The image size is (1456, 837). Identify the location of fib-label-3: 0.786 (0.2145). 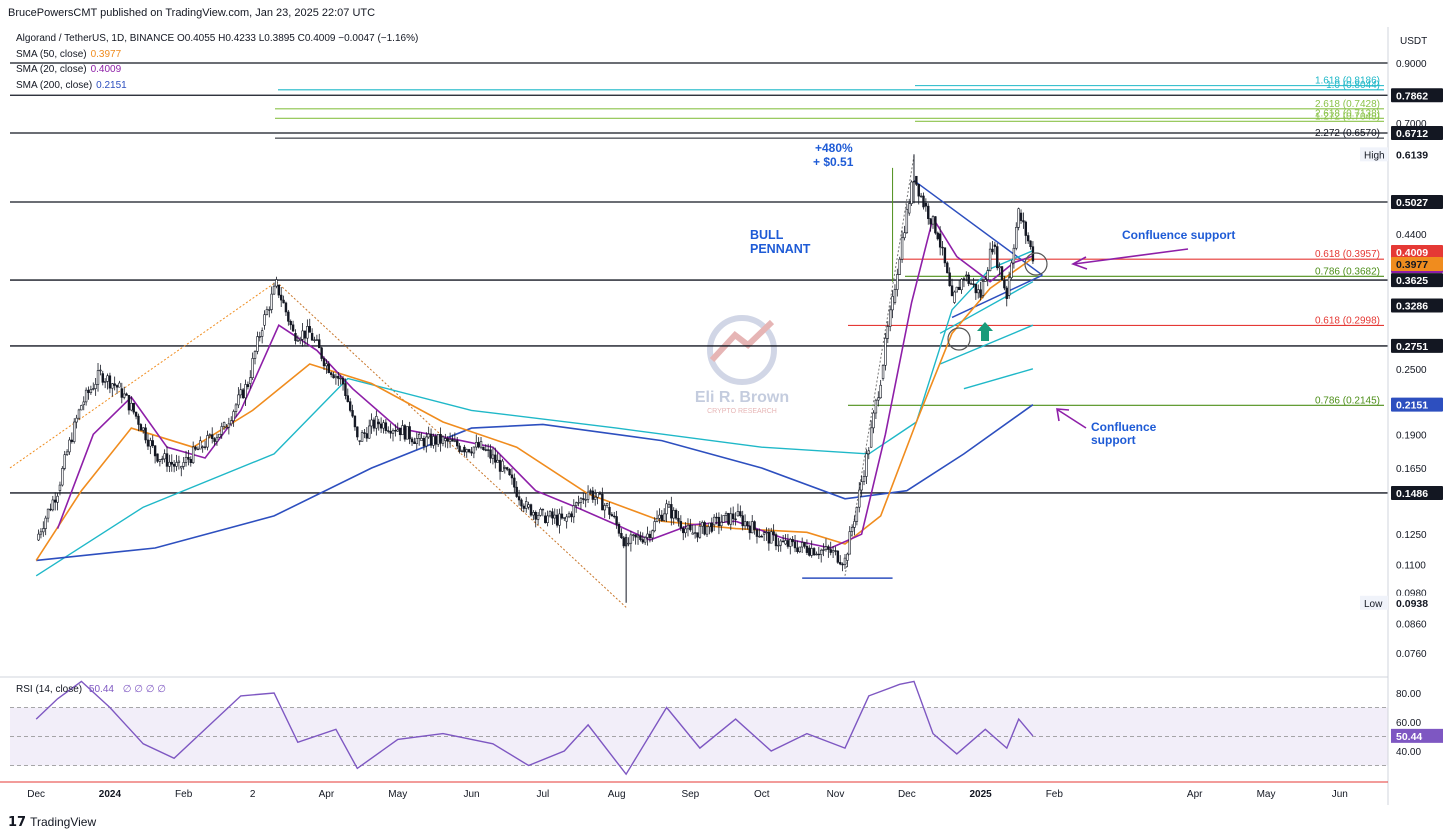
(1347, 400).